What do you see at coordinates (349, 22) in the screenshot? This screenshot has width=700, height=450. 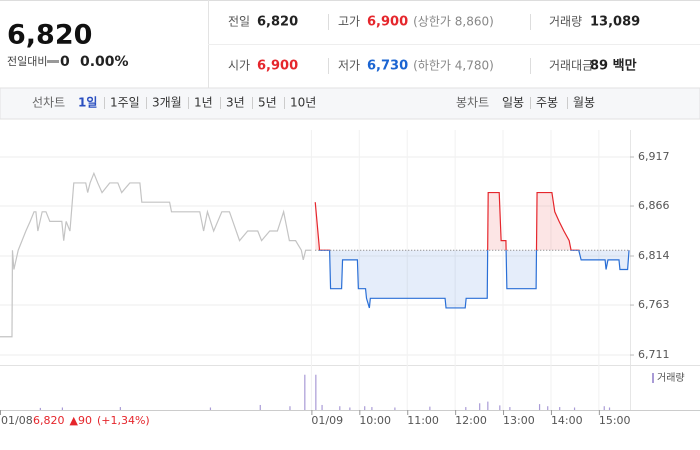 I see `stat-label: 고가` at bounding box center [349, 22].